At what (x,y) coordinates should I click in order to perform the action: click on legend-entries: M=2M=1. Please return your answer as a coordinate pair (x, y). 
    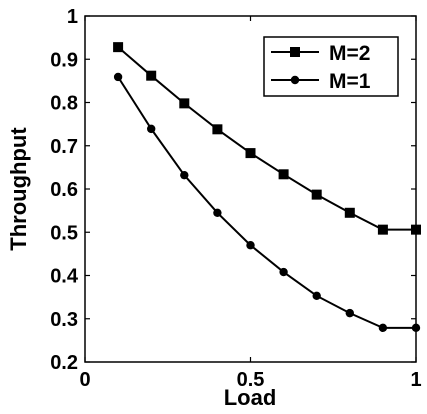
    Looking at the image, I should click on (321, 67).